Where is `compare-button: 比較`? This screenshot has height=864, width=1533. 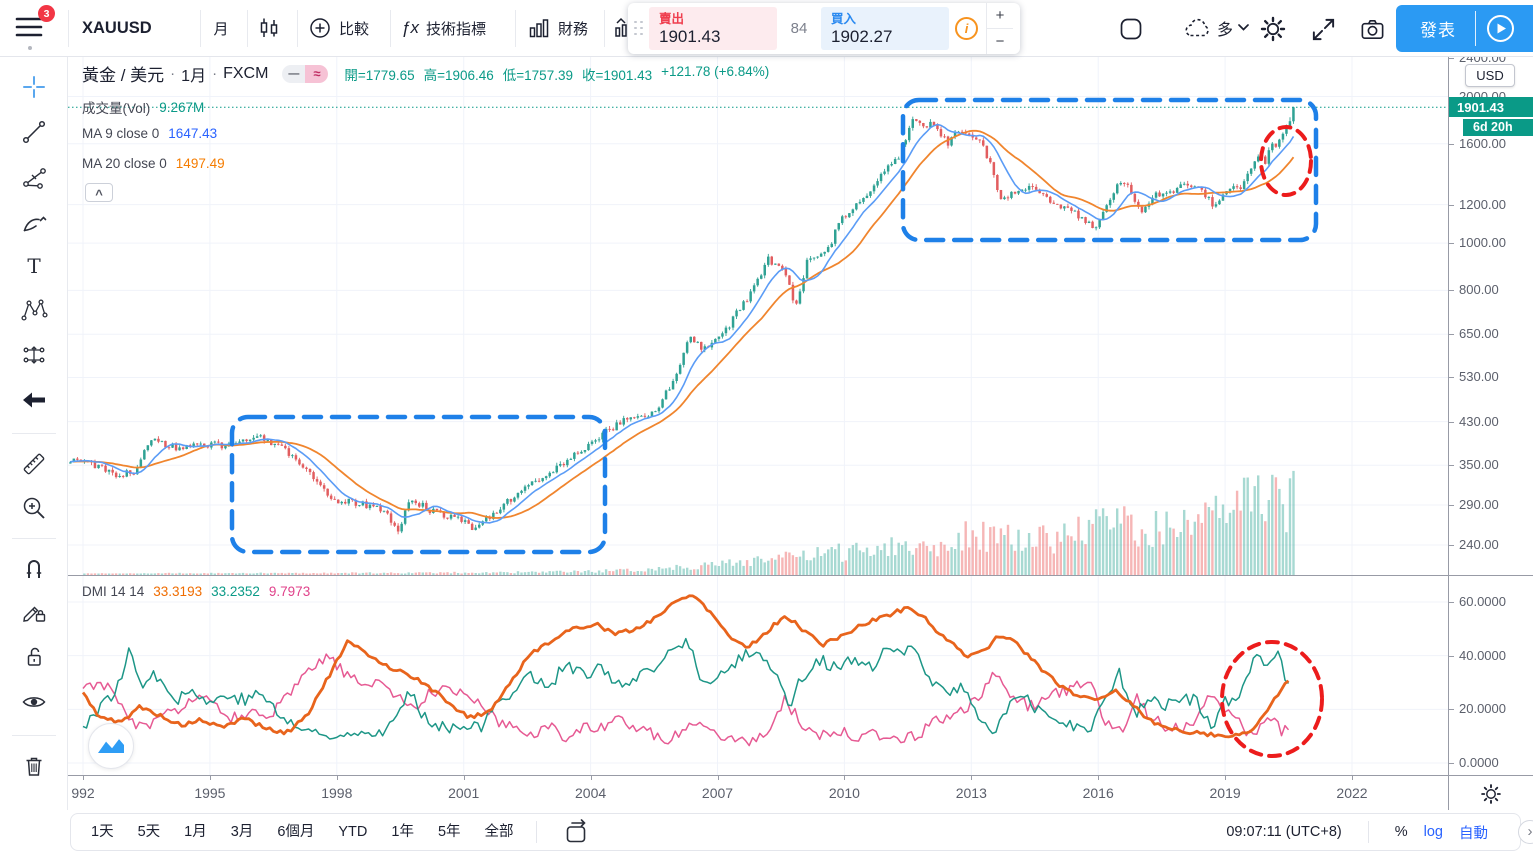
compare-button: 比較 is located at coordinates (338, 28).